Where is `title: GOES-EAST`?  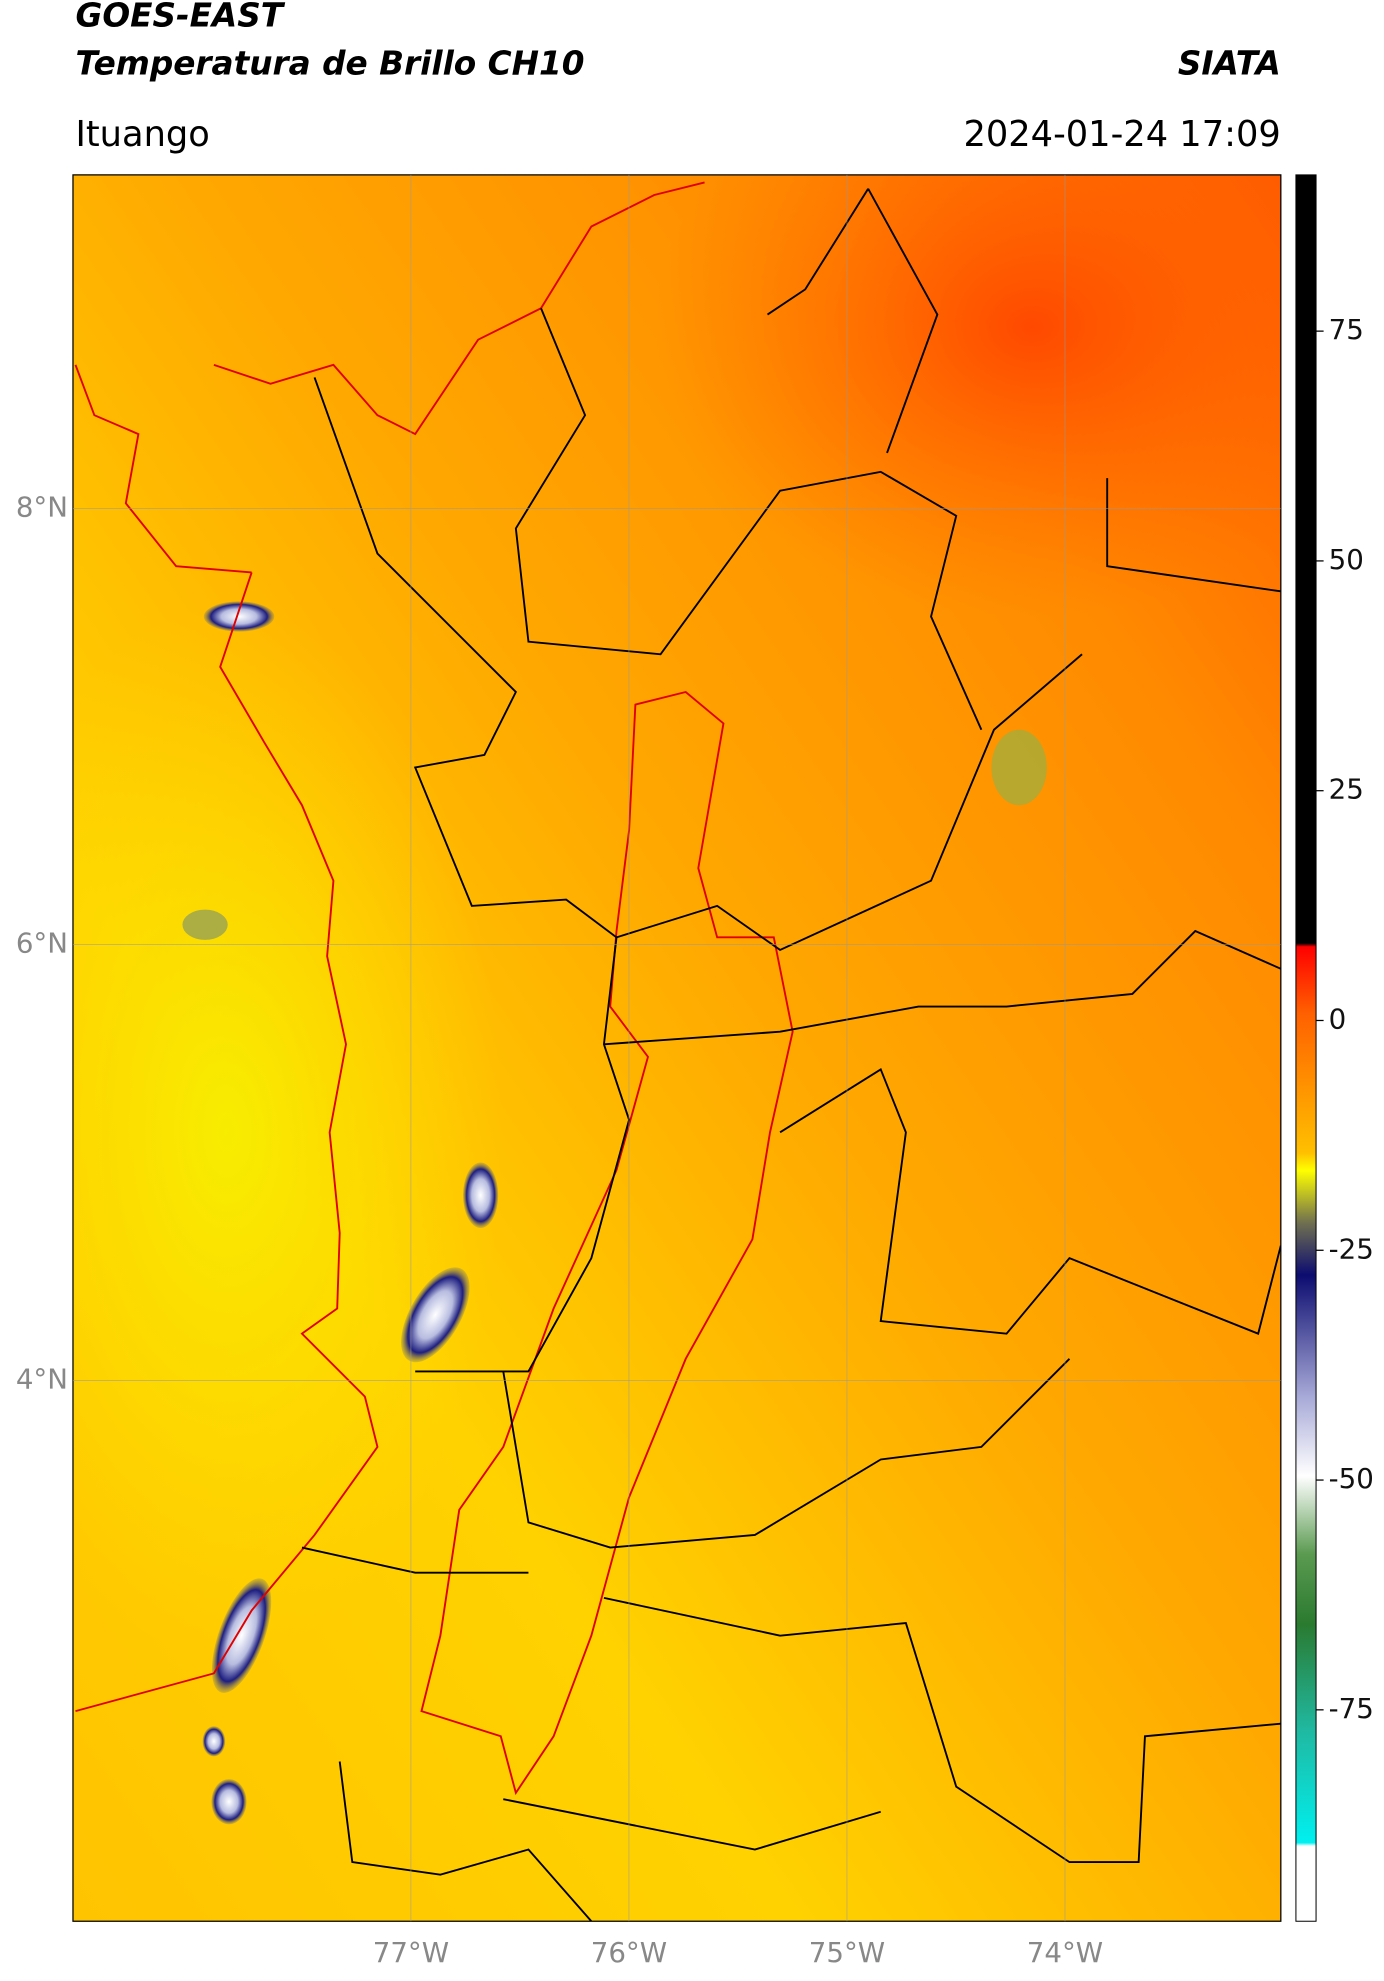
title: GOES-EAST is located at coordinates (180, 17).